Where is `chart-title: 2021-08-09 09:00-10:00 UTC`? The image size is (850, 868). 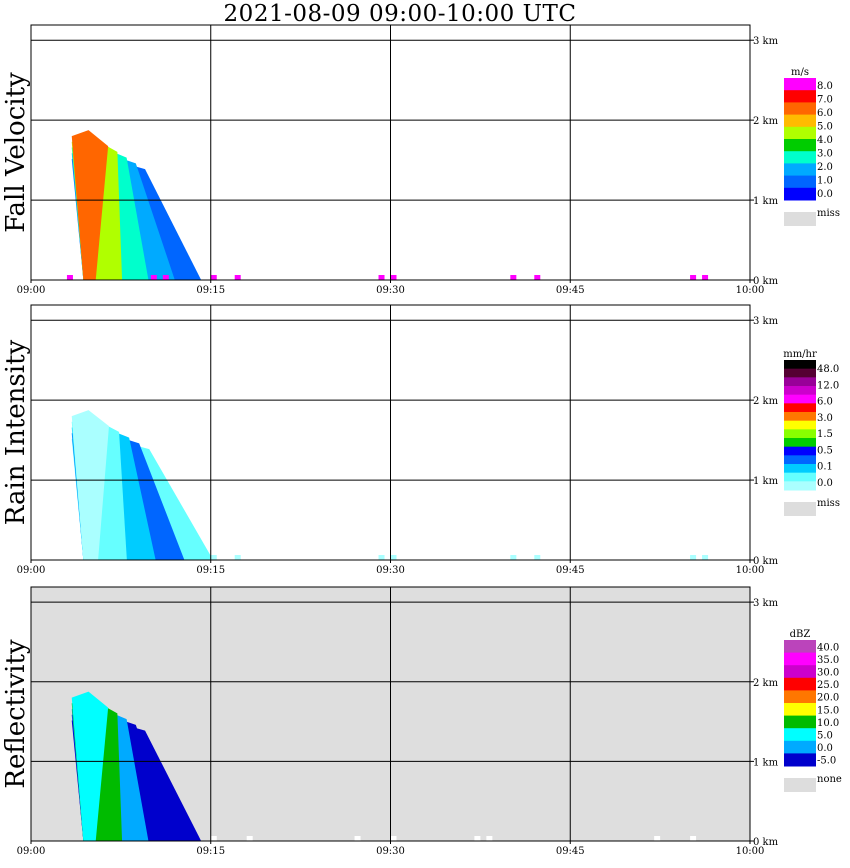 chart-title: 2021-08-09 09:00-10:00 UTC is located at coordinates (400, 14).